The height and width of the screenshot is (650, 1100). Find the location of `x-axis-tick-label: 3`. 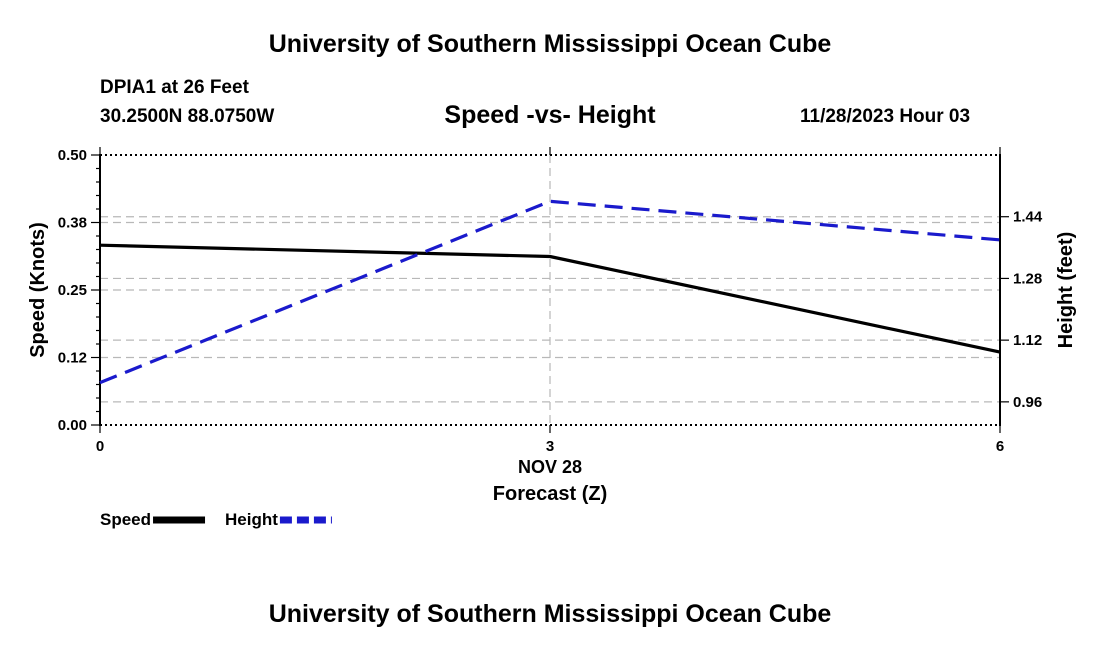

x-axis-tick-label: 3 is located at coordinates (550, 446).